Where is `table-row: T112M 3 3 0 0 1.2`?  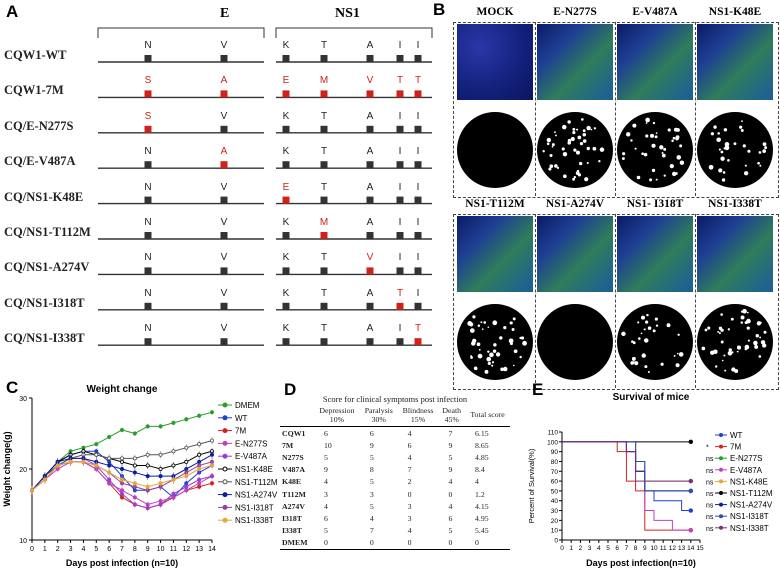
table-row: T112M 3 3 0 0 1.2 is located at coordinates (395, 494).